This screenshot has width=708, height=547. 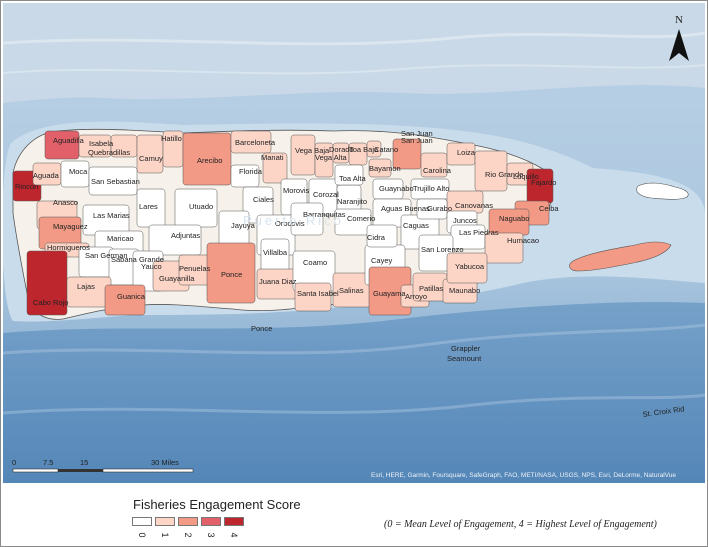 What do you see at coordinates (185, 235) in the screenshot?
I see `municipality-label-adjuntas: Adjuntas` at bounding box center [185, 235].